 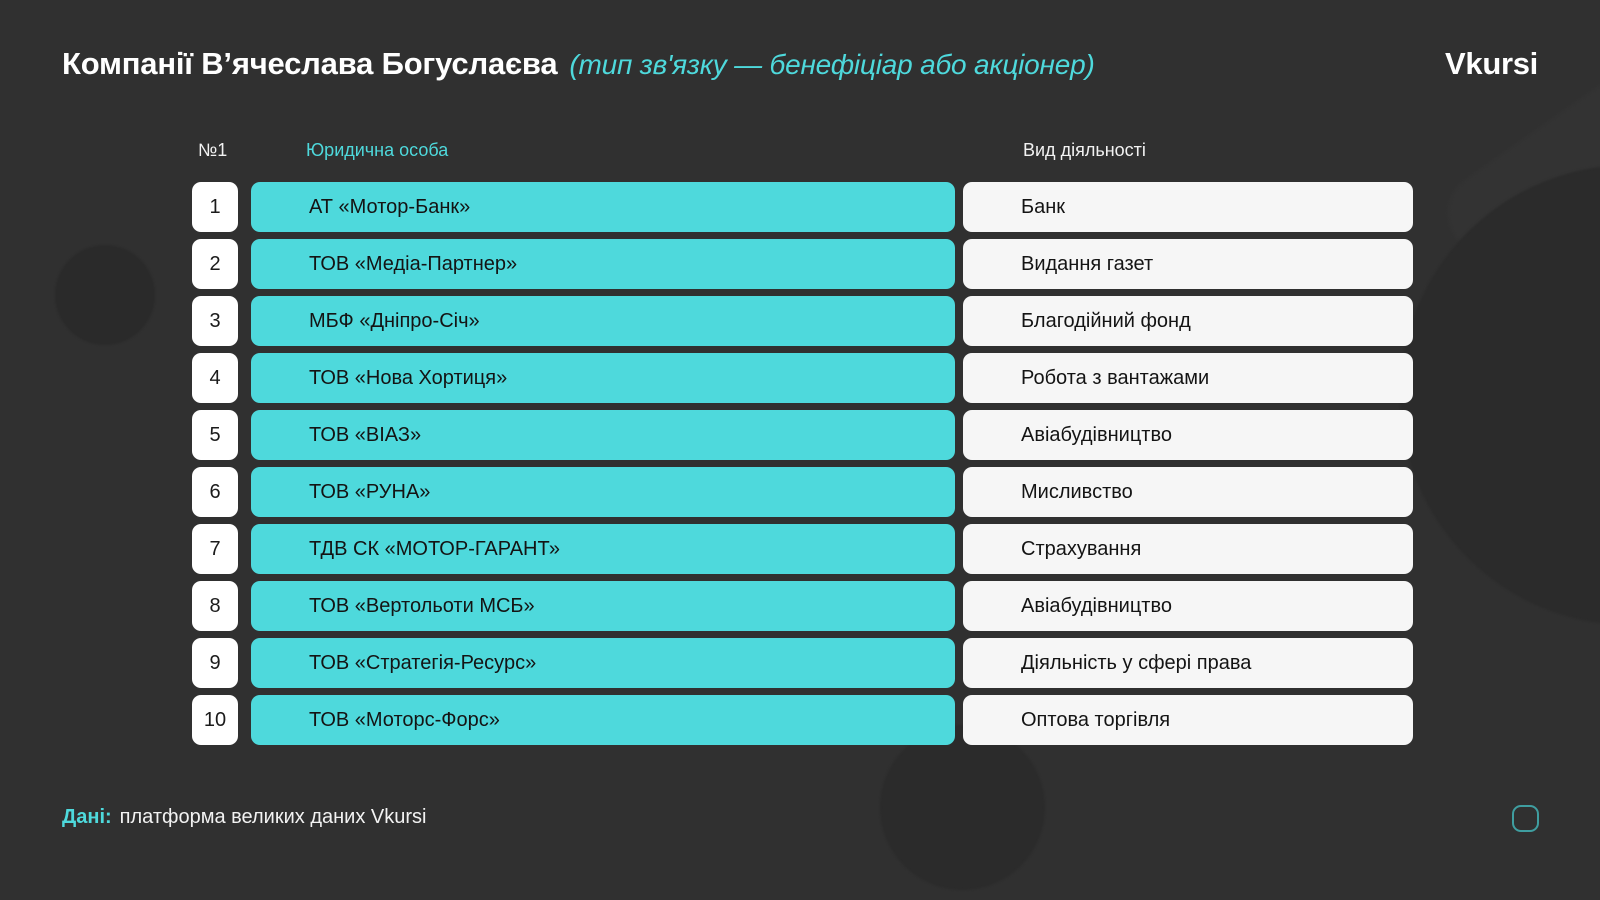 I want to click on table-row: 3 МБФ «Дніпро-Січ» Благодійний фонд, so click(x=800, y=321).